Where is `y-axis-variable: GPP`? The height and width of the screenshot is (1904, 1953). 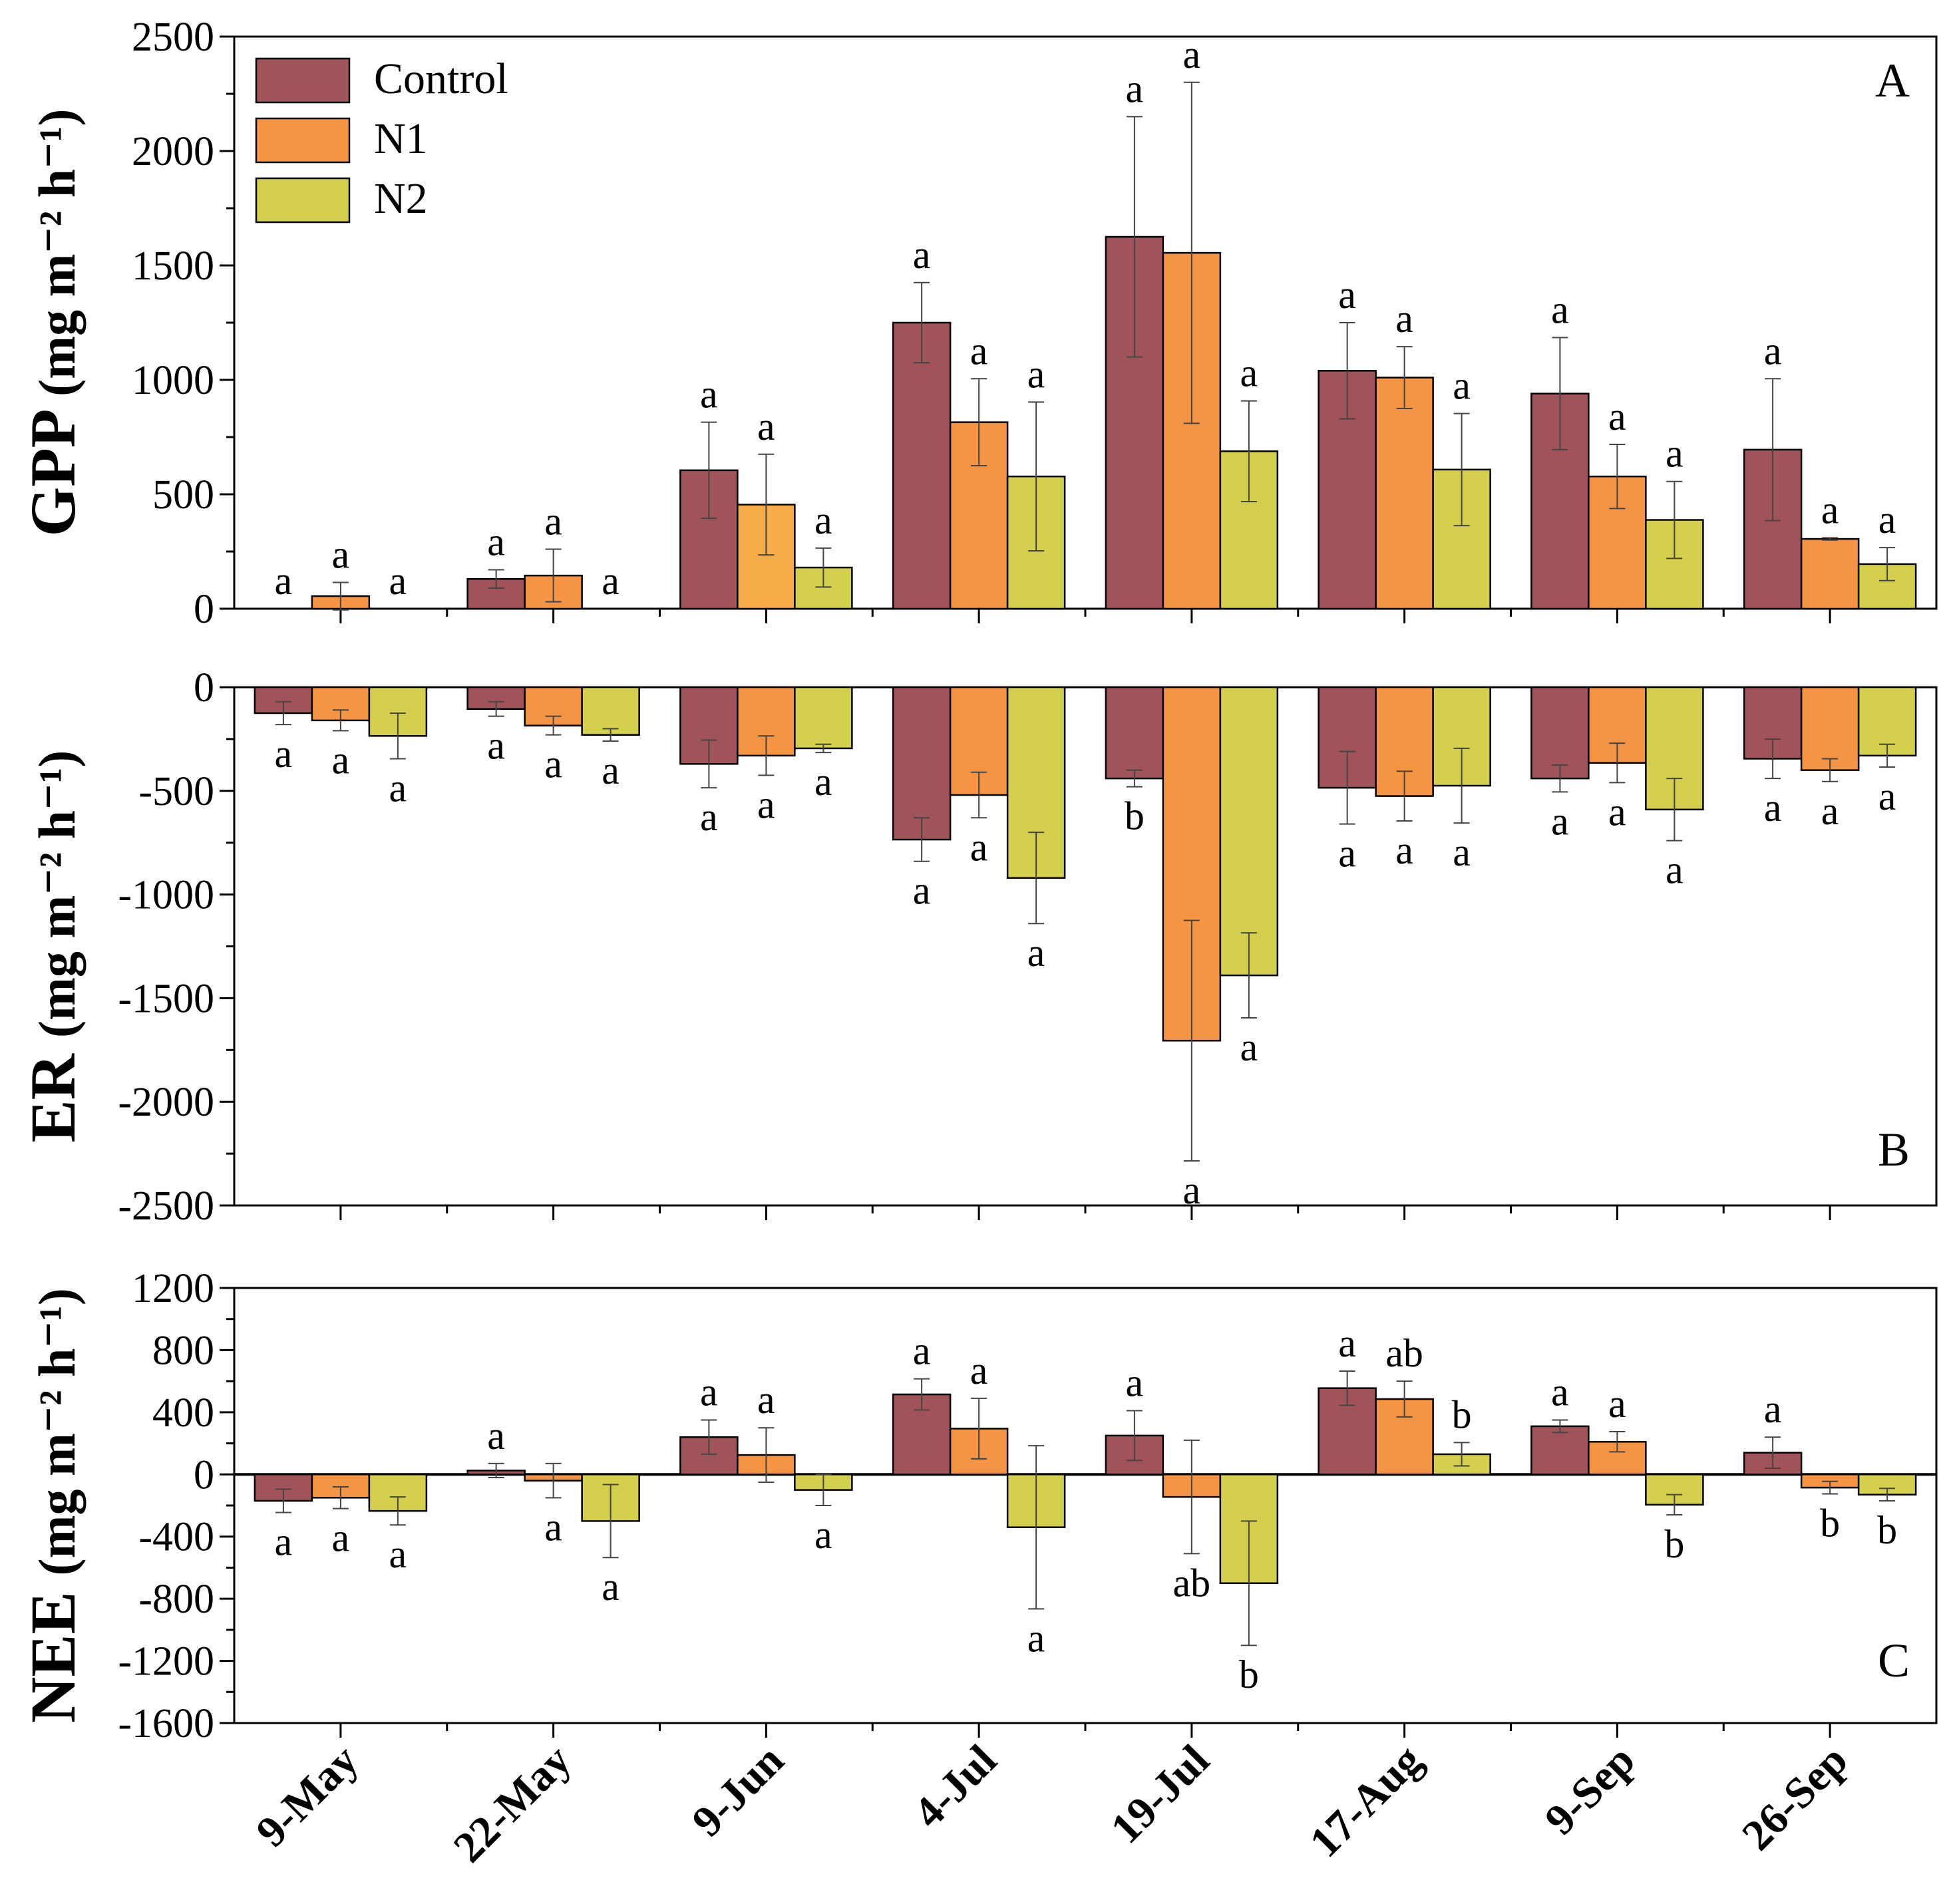 y-axis-variable: GPP is located at coordinates (53, 467).